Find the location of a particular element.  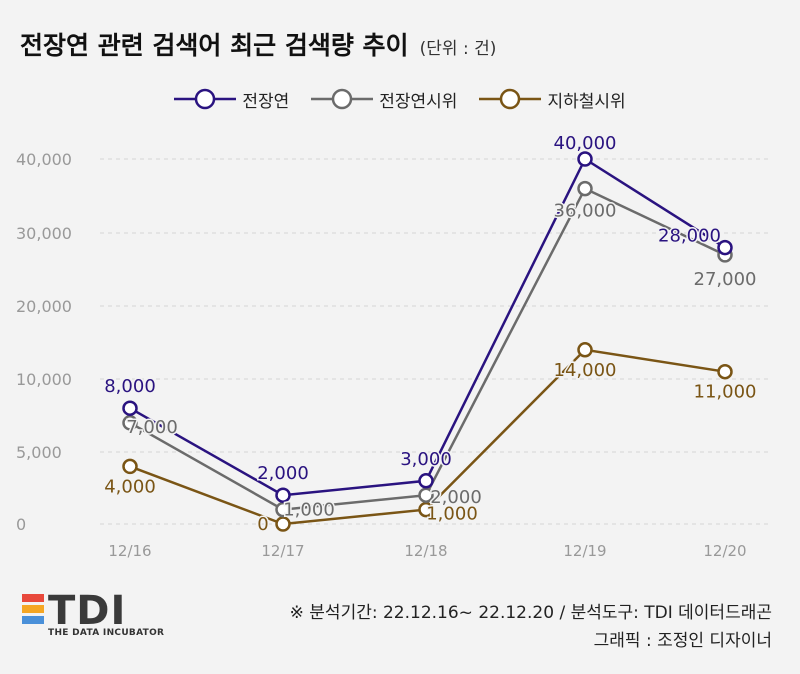

legend-item-series-0: 전장연 is located at coordinates (231, 99).